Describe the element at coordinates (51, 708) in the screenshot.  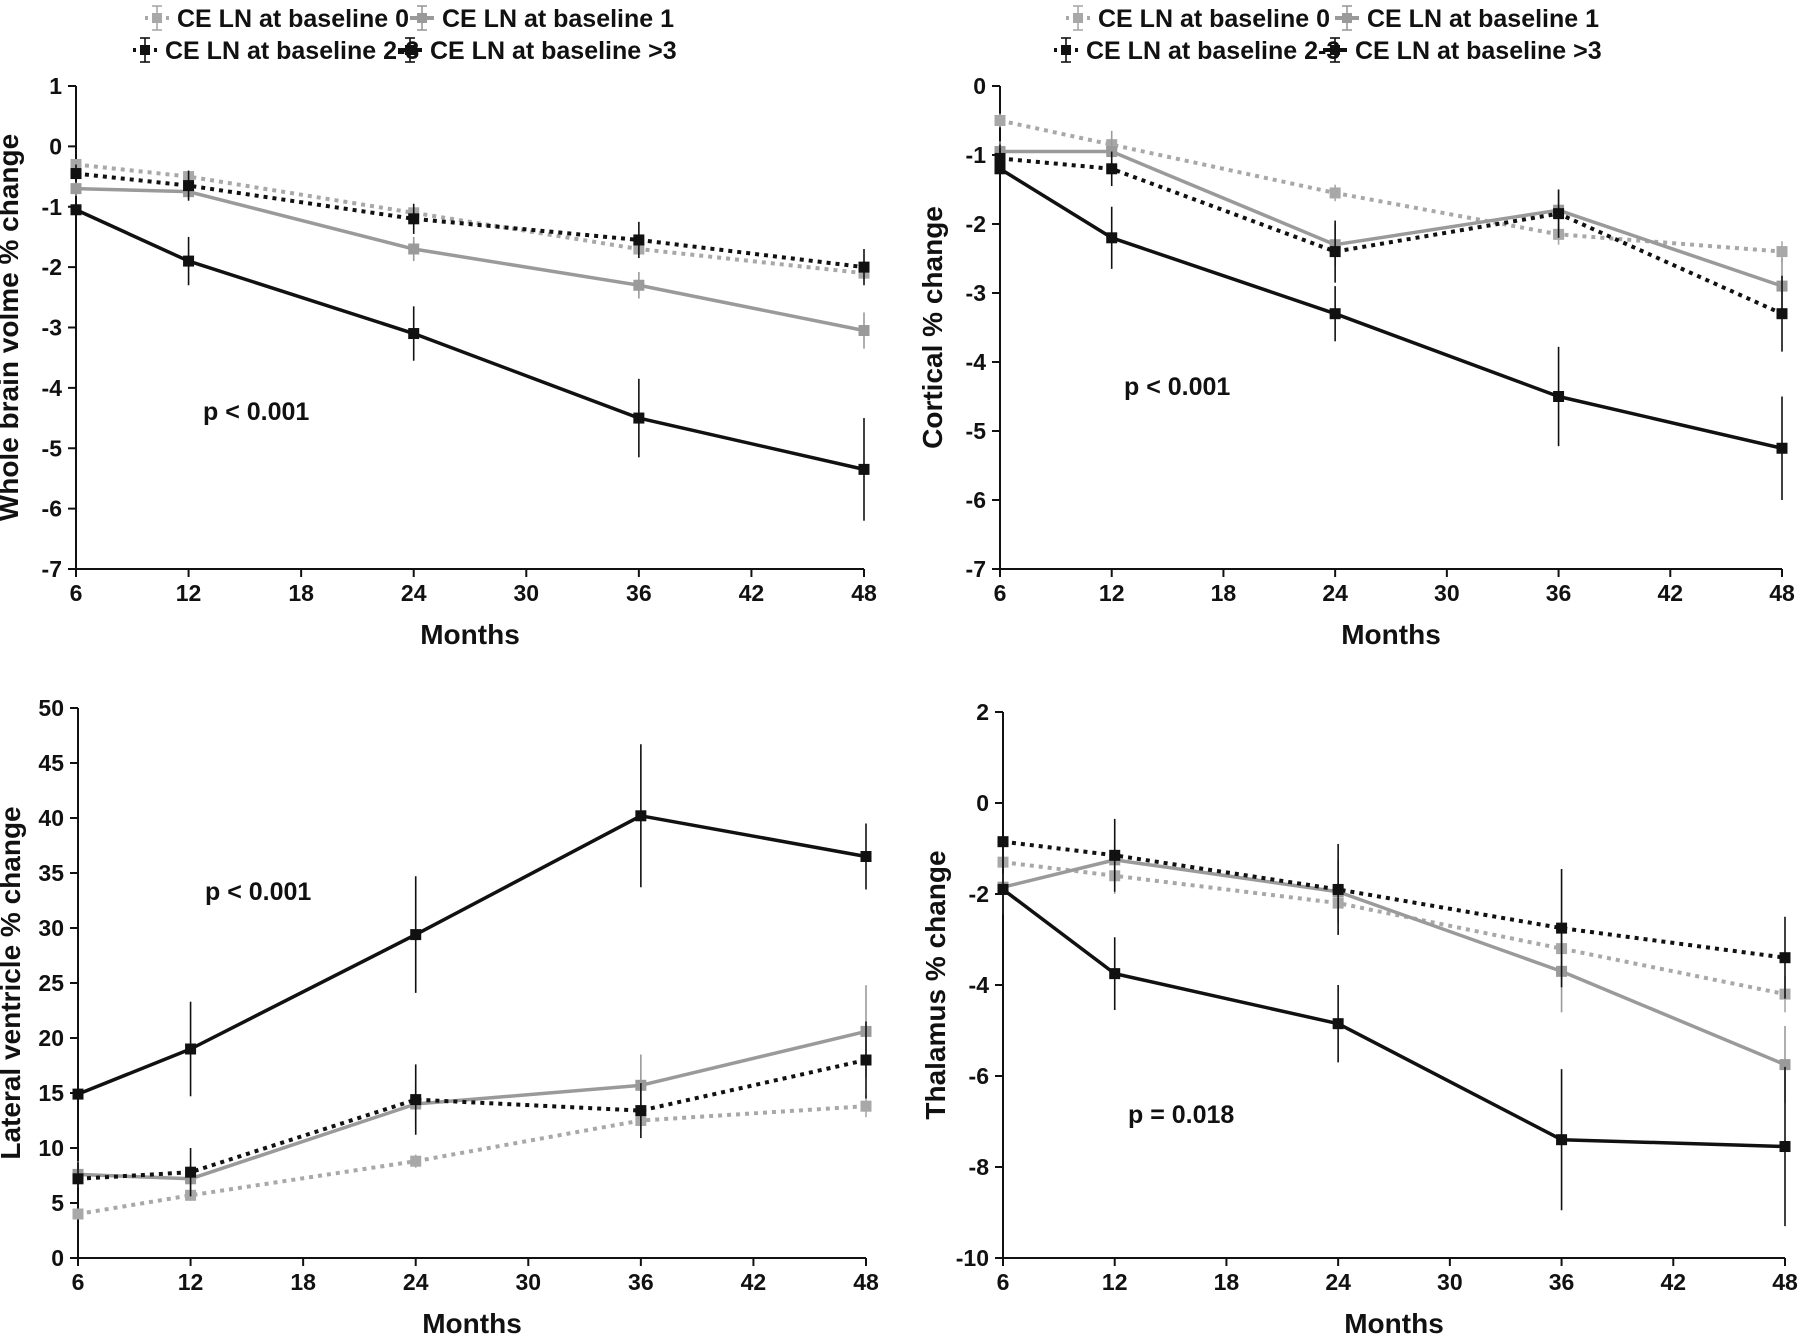
I see `y-tick-label: 50` at that location.